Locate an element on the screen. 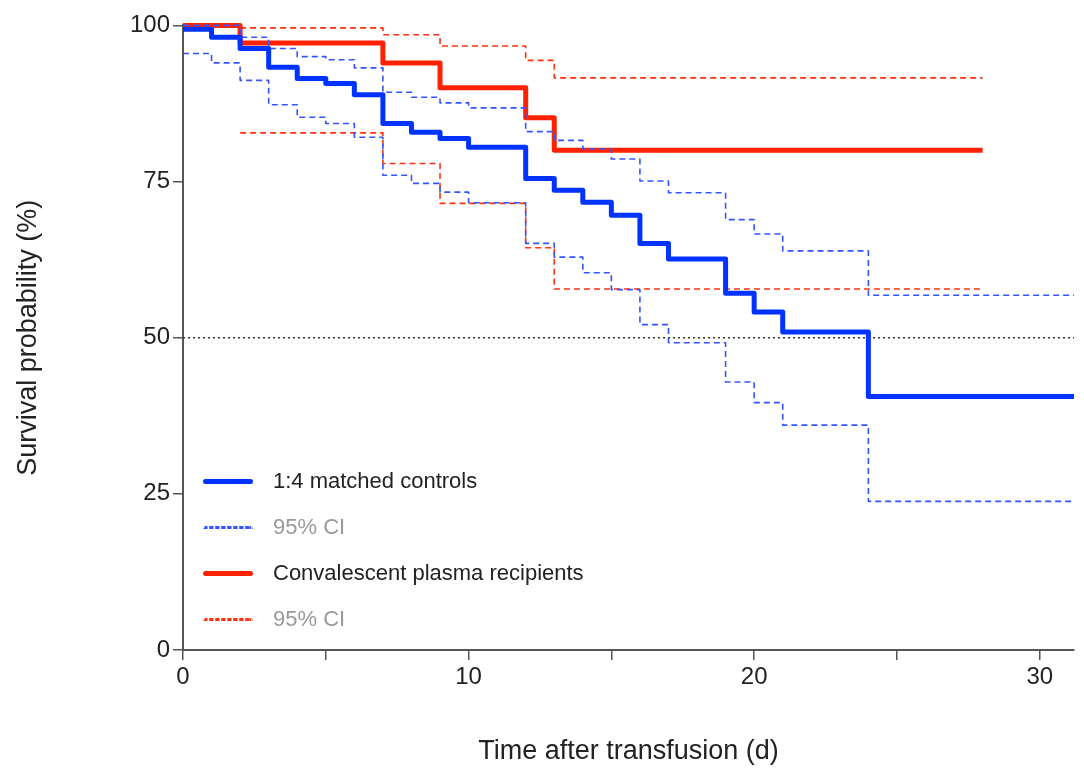 The height and width of the screenshot is (780, 1084). legend-label: Convalescent plasma recipients is located at coordinates (428, 573).